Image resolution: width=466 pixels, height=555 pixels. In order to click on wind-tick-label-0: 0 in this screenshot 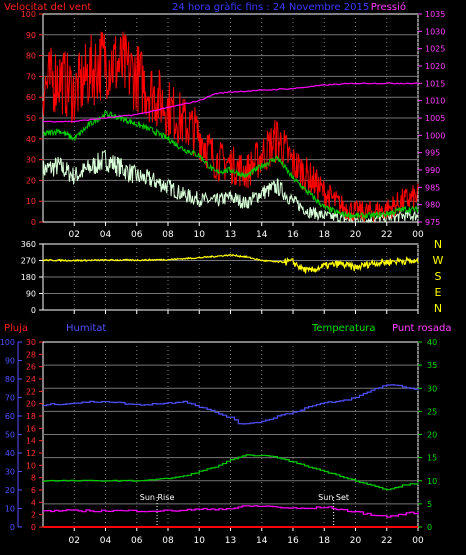, I will do `click(33, 222)`.